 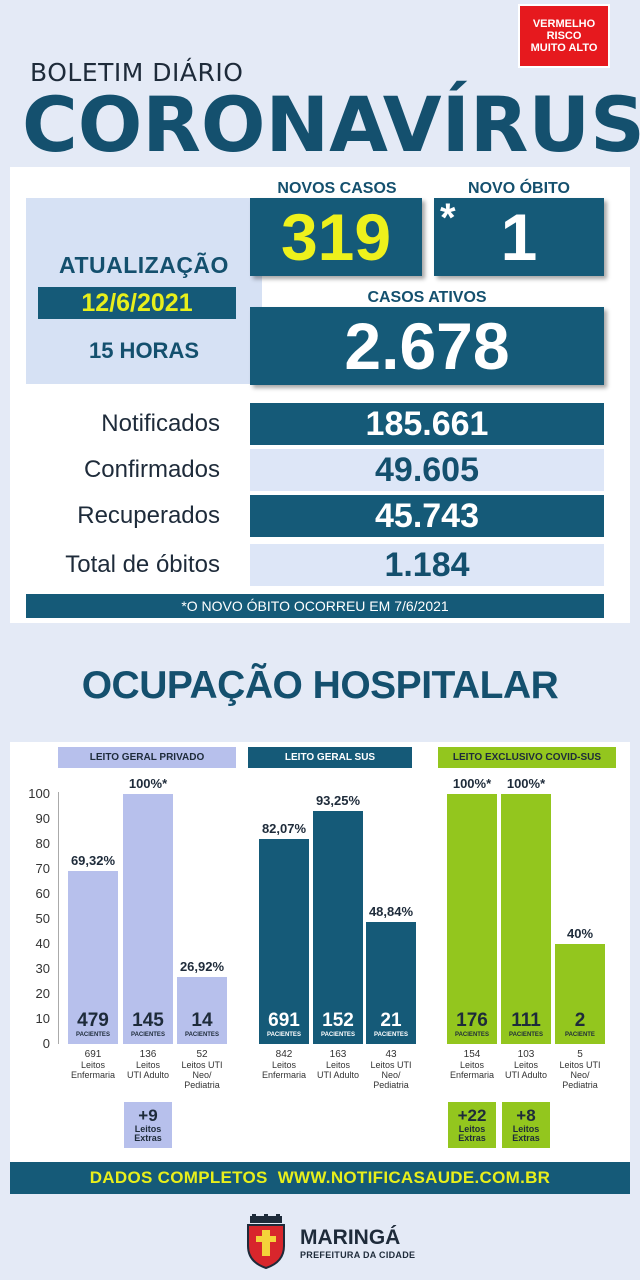 What do you see at coordinates (519, 237) in the screenshot?
I see `new-death-value: 1` at bounding box center [519, 237].